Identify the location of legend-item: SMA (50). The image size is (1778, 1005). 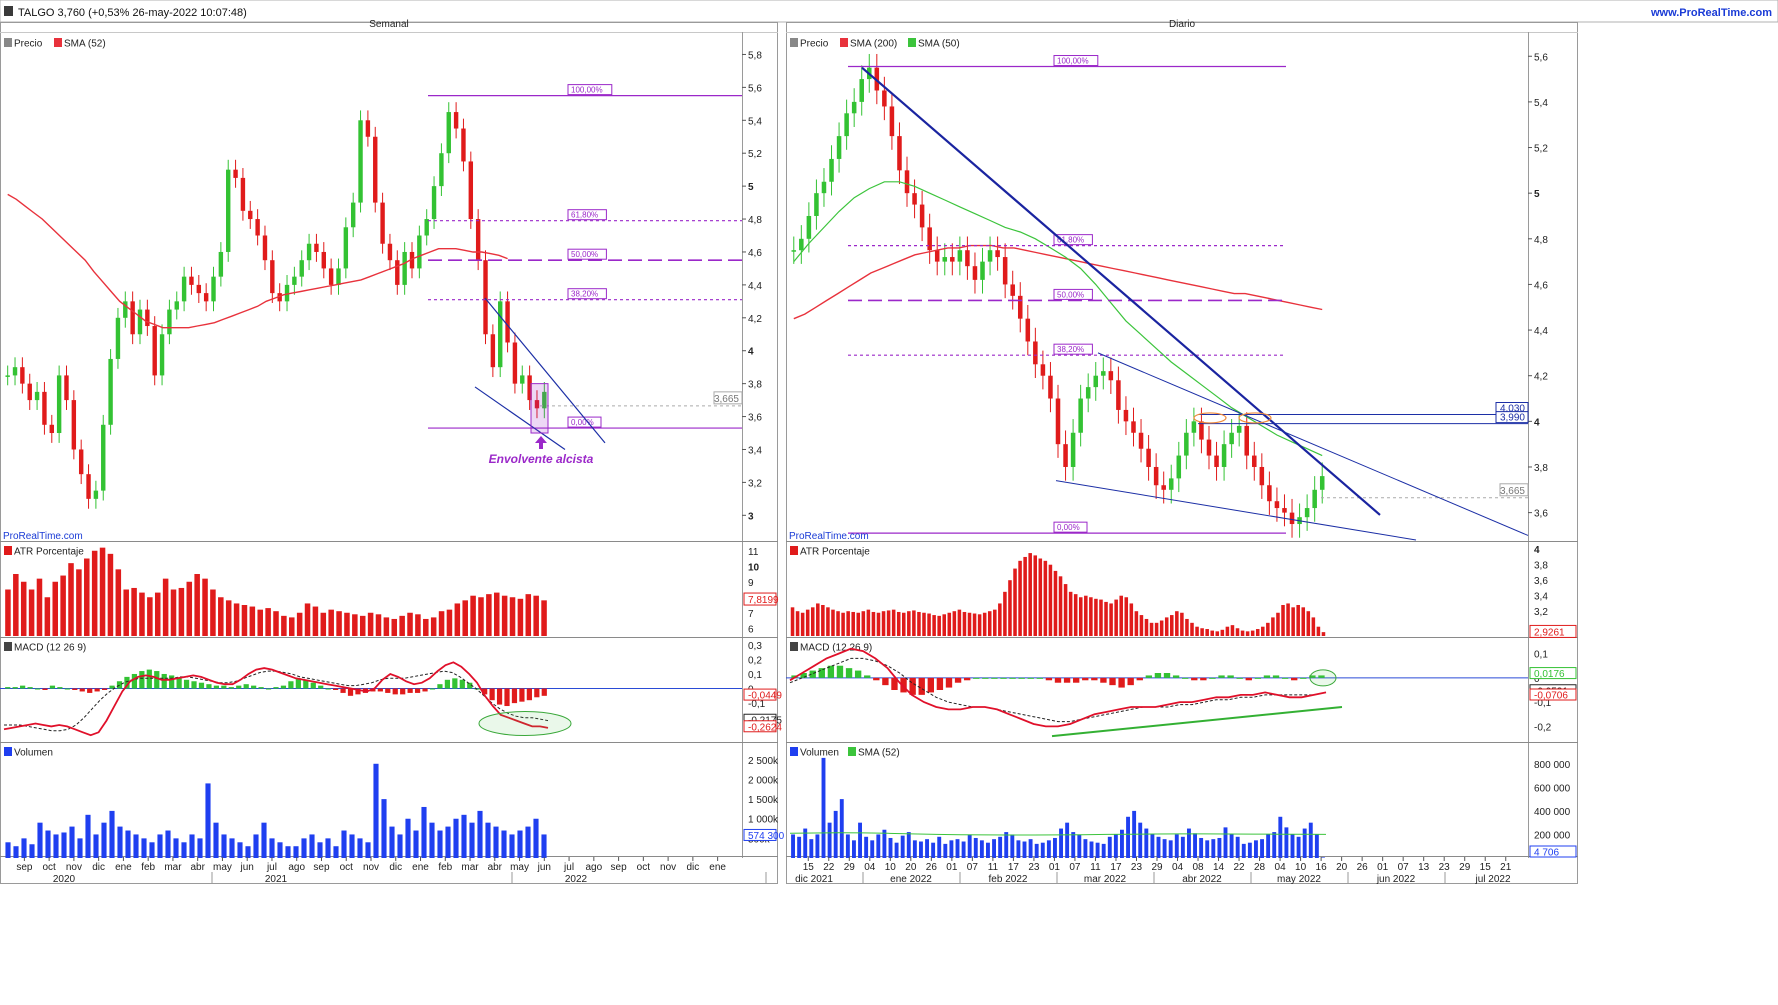
(934, 44).